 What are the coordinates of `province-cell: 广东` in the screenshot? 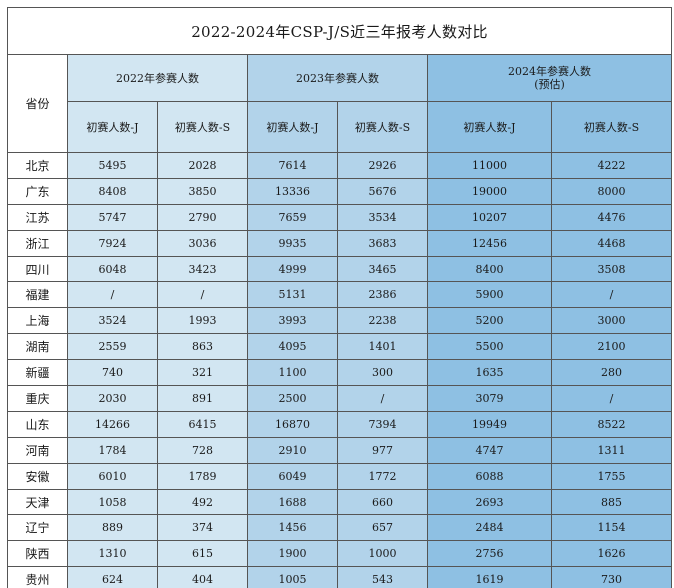 It's located at (37, 191).